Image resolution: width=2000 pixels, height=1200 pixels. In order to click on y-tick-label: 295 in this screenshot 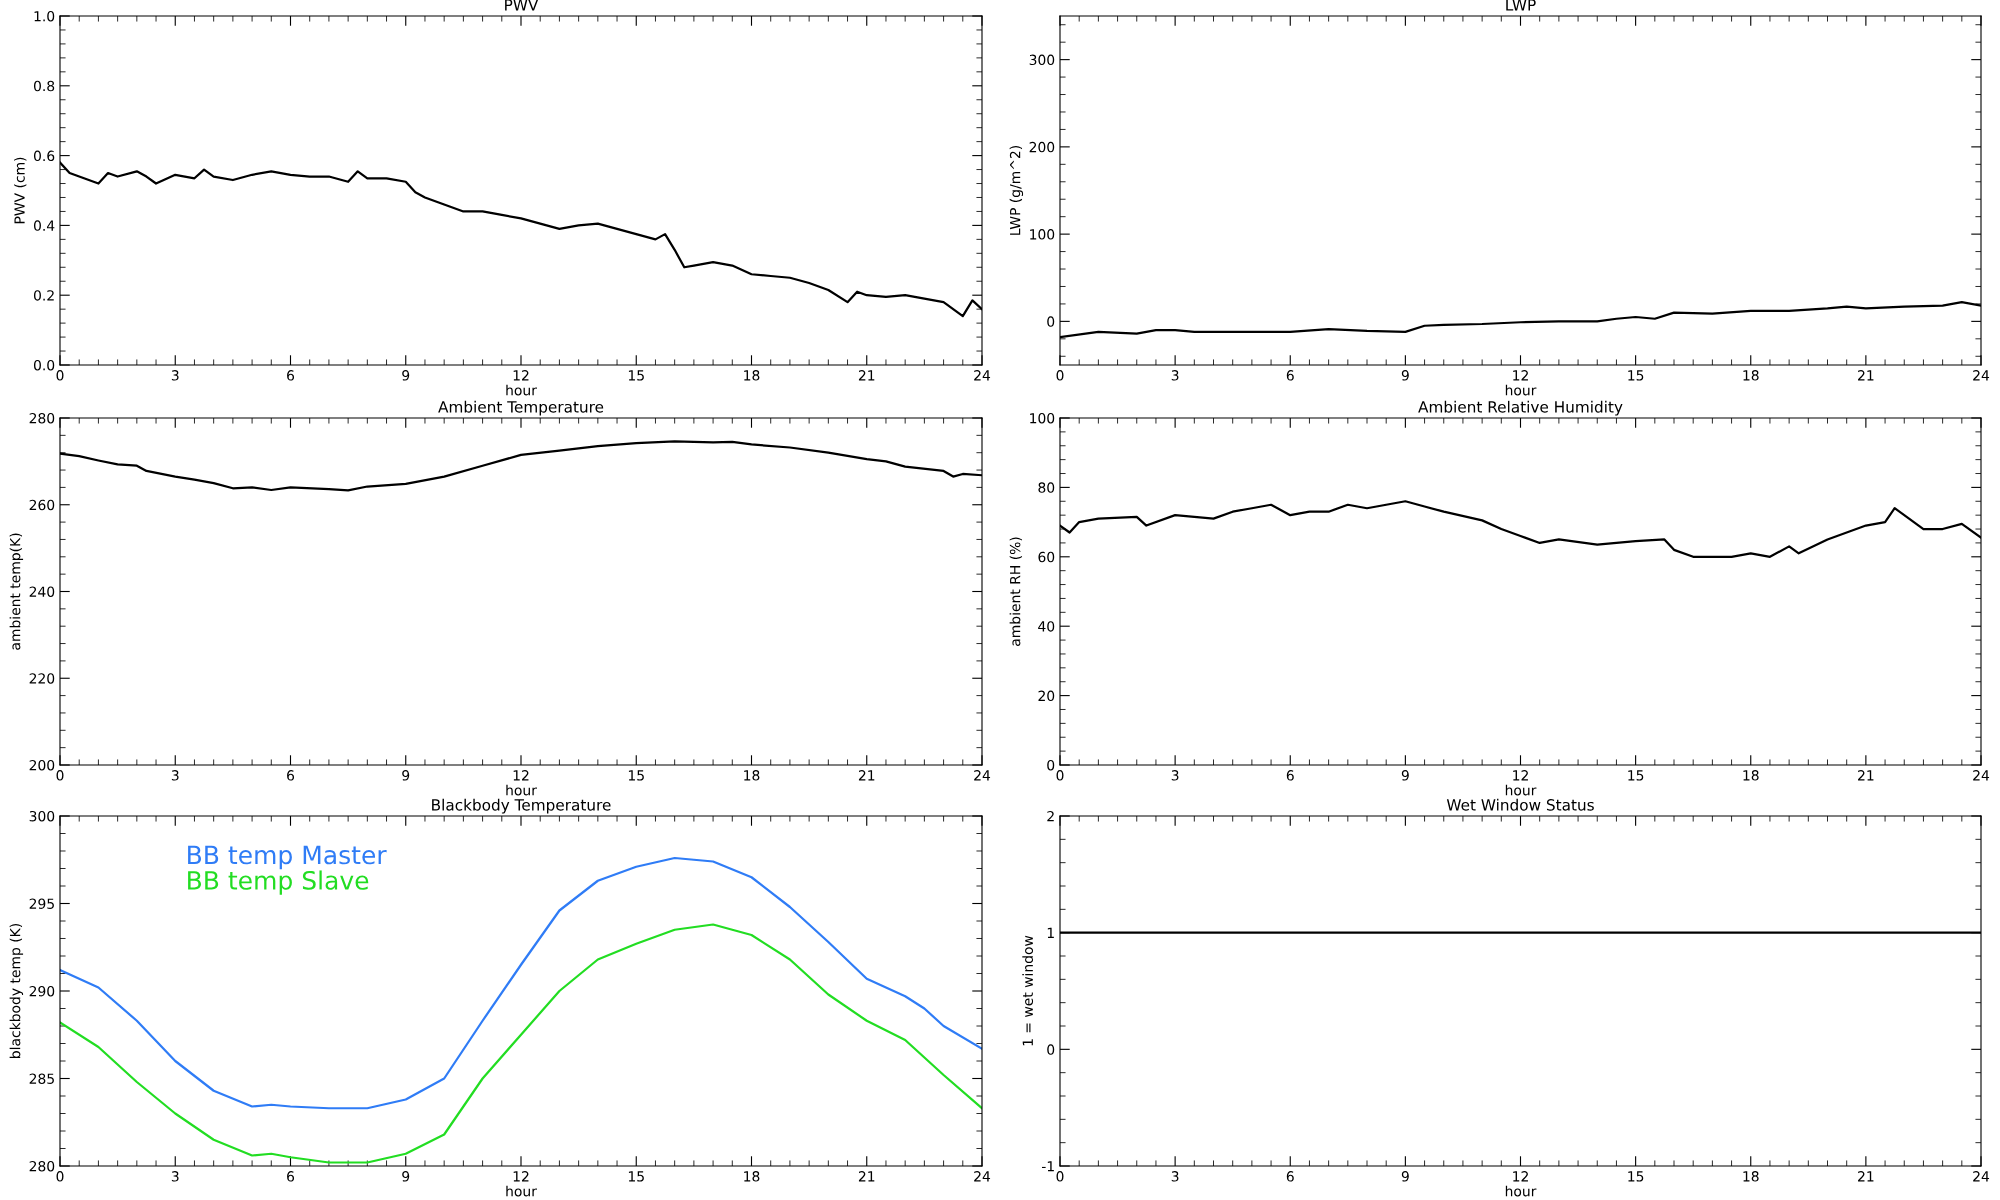, I will do `click(41, 903)`.